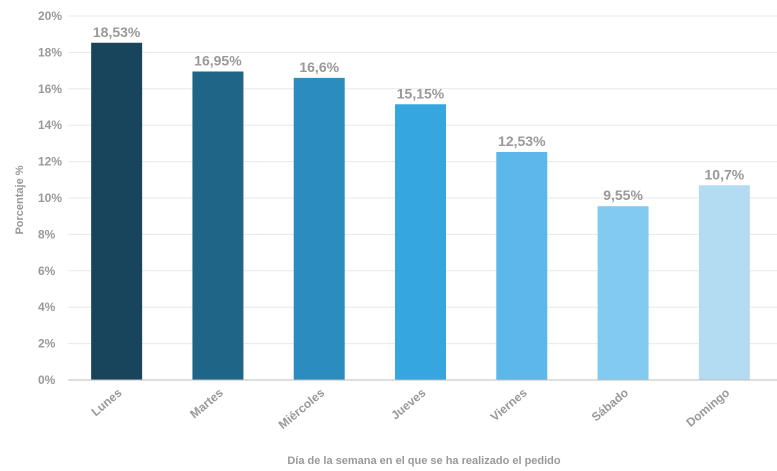  Describe the element at coordinates (522, 141) in the screenshot. I see `data-label: 12,53%` at that location.